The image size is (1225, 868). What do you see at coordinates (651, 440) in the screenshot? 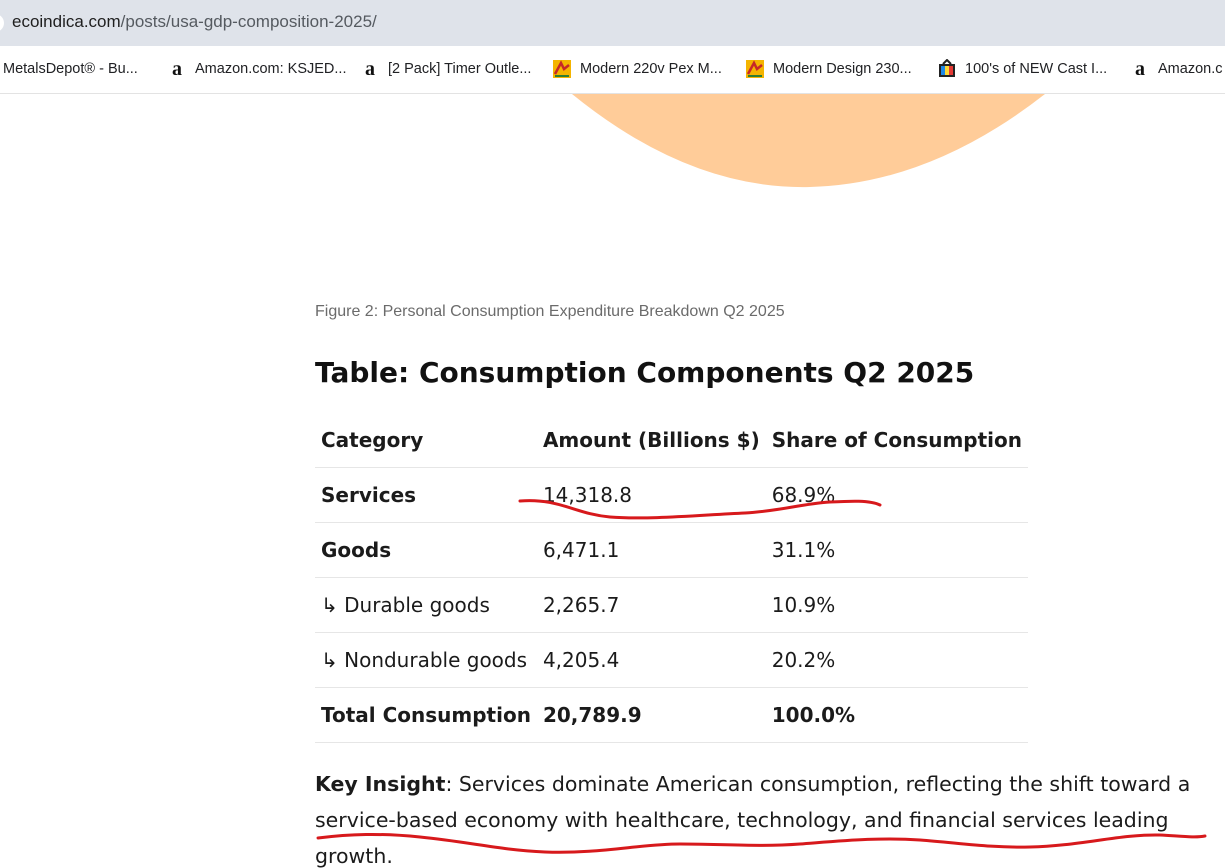
I see `column-header-amount: Amount (Billions $)` at bounding box center [651, 440].